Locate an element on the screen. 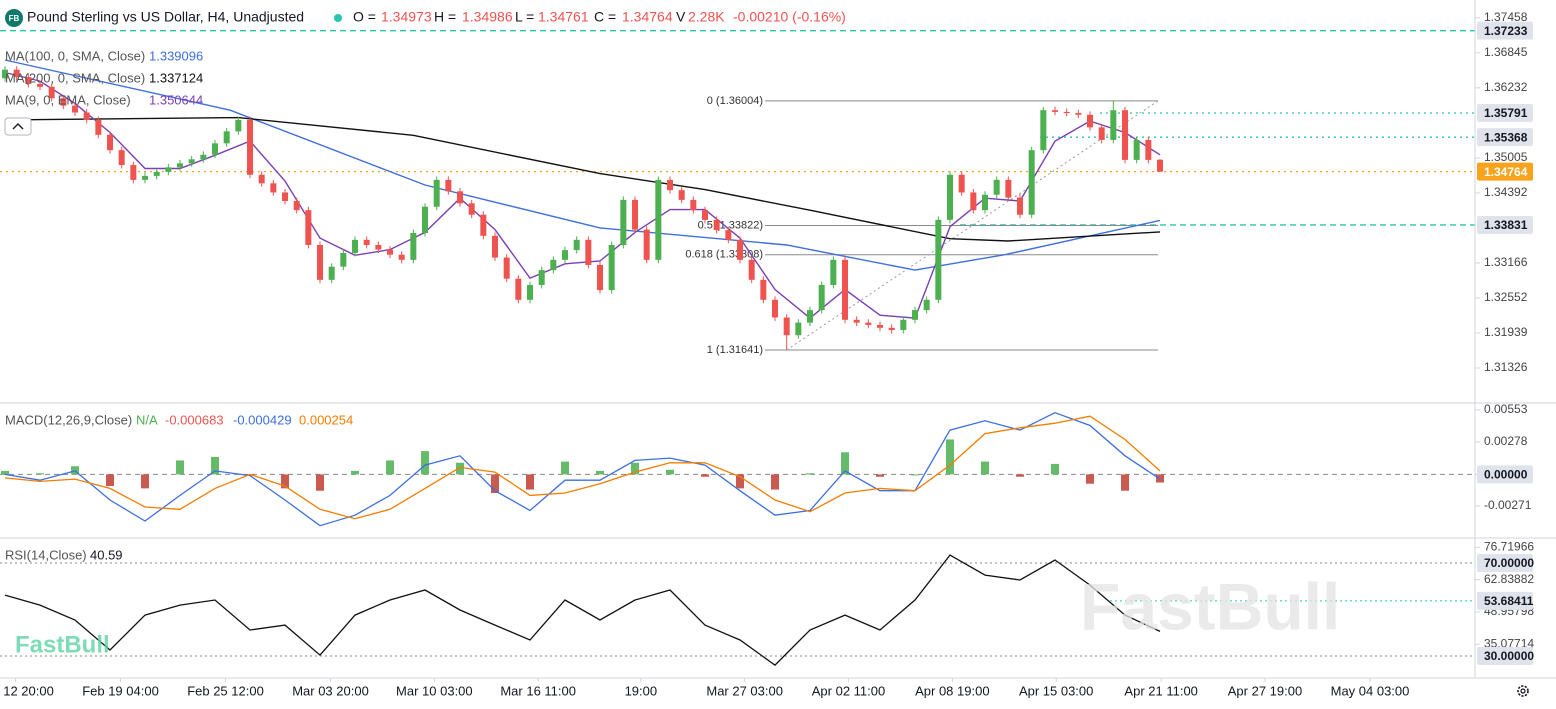  legend-value: -0.000683 is located at coordinates (194, 419).